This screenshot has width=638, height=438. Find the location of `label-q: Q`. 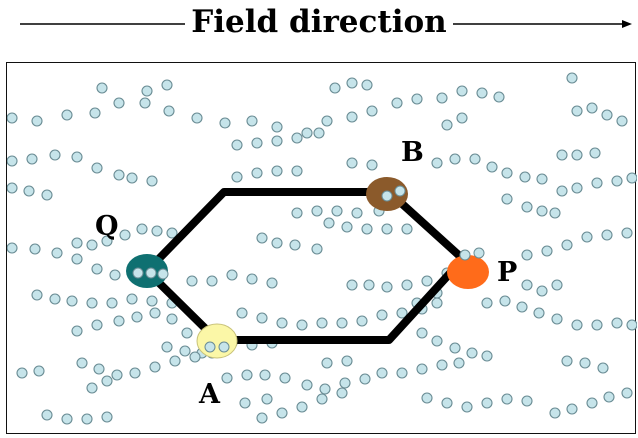

label-q: Q is located at coordinates (107, 226).